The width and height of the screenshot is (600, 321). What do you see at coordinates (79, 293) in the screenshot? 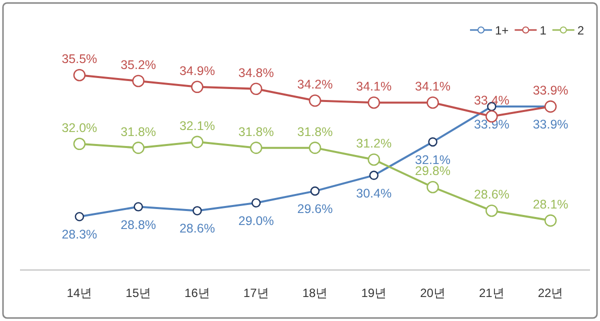
I see `x-tick: 14년` at bounding box center [79, 293].